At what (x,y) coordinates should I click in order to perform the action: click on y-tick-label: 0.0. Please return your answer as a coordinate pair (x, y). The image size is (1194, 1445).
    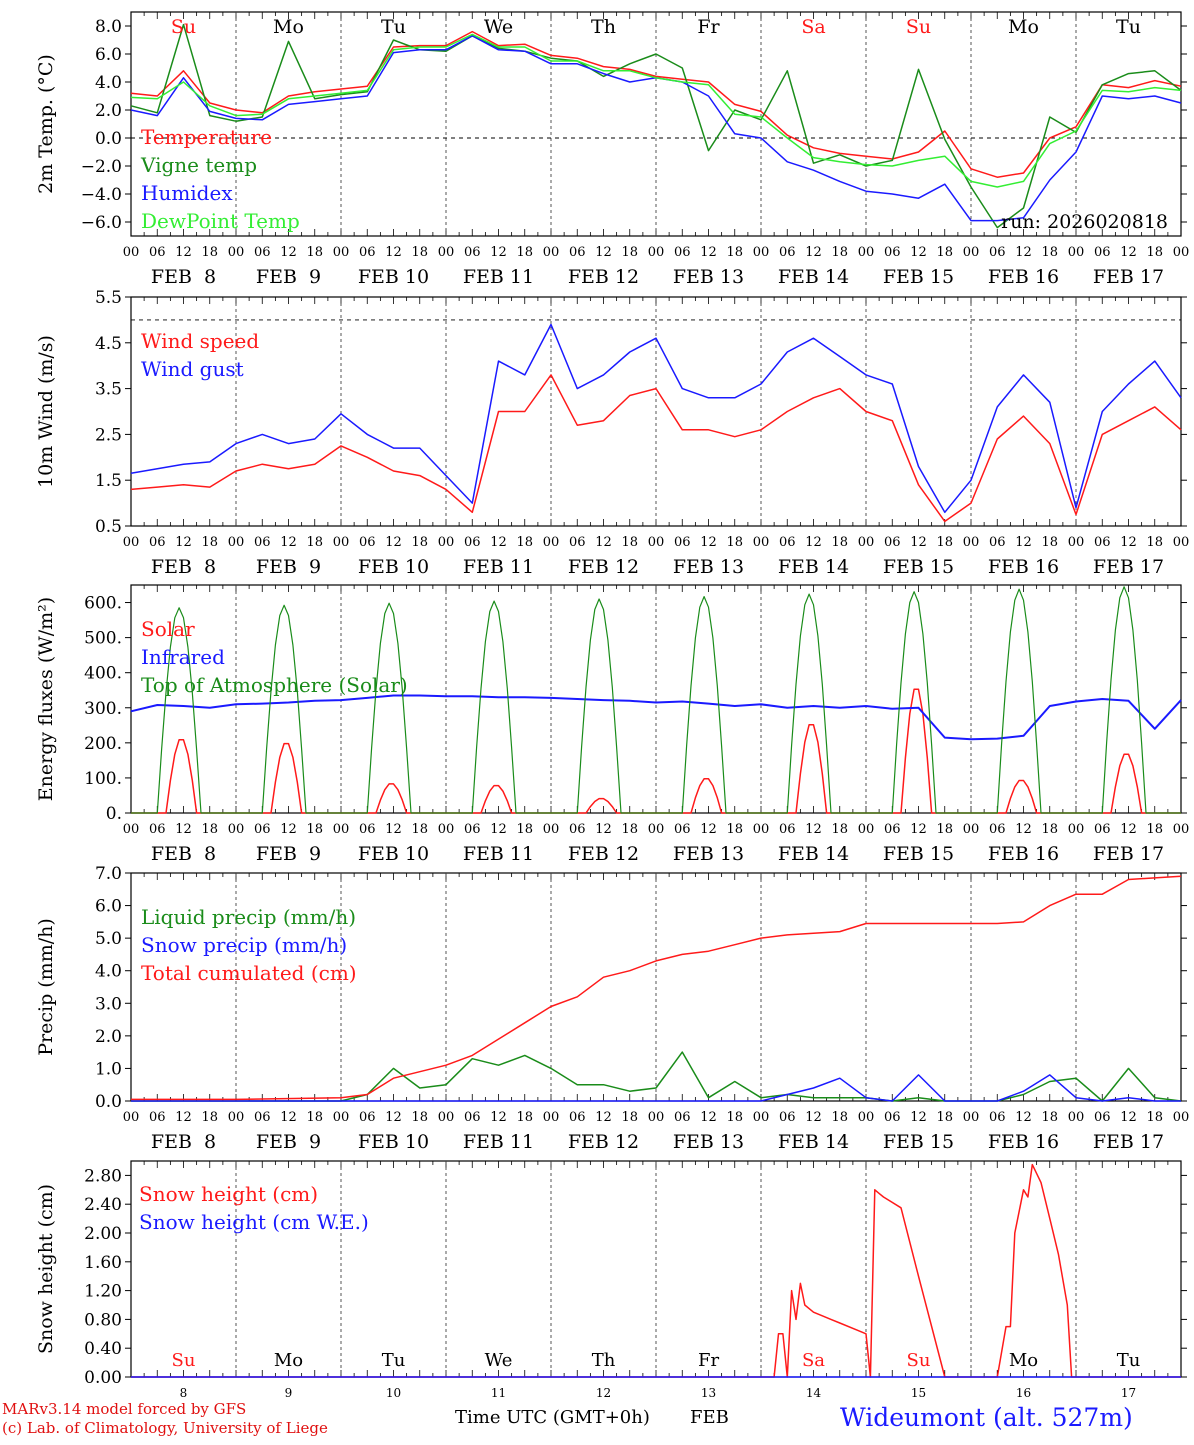
    Looking at the image, I should click on (108, 139).